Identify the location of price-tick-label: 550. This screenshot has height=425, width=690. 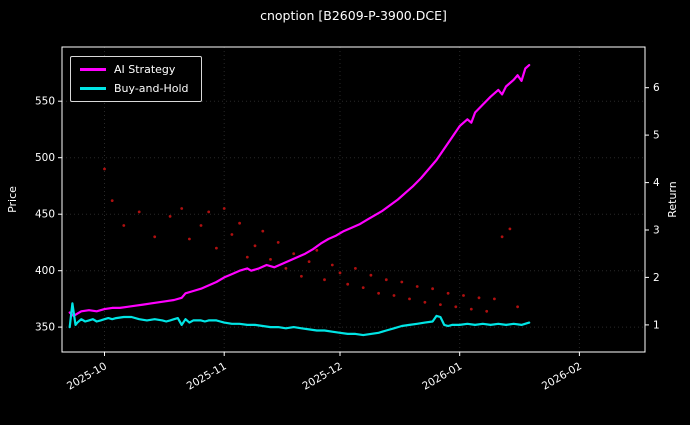
(45, 102).